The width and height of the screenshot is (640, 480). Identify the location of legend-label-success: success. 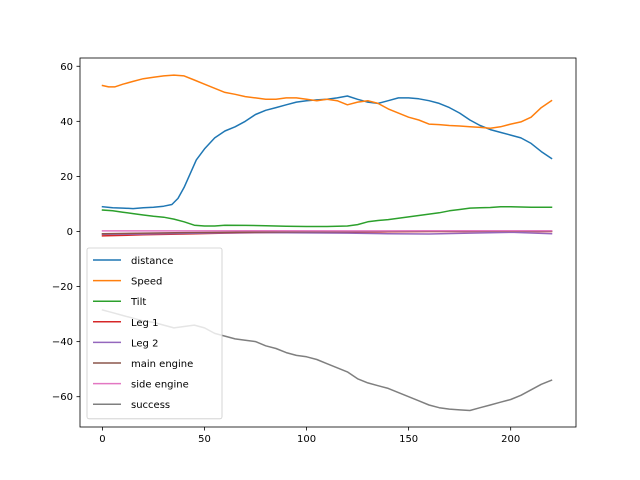
(150, 405).